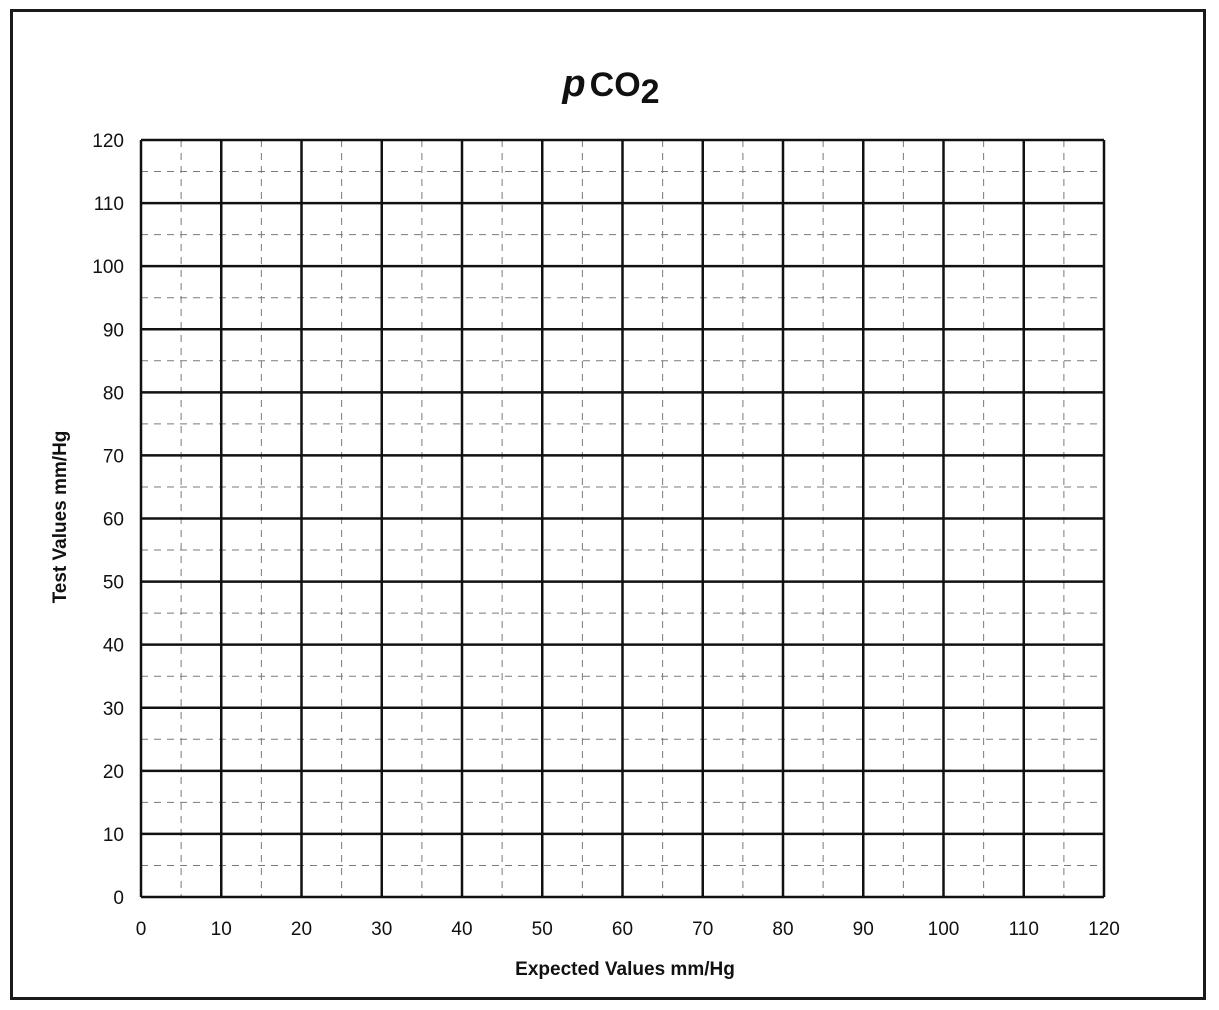 The height and width of the screenshot is (1010, 1219). I want to click on x-tick-label: 0, so click(141, 929).